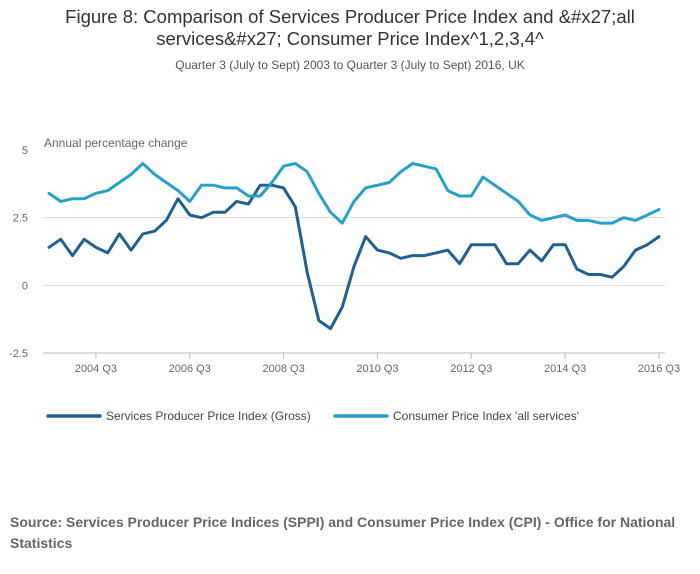  Describe the element at coordinates (18, 354) in the screenshot. I see `y-tick-label: -2.5` at that location.